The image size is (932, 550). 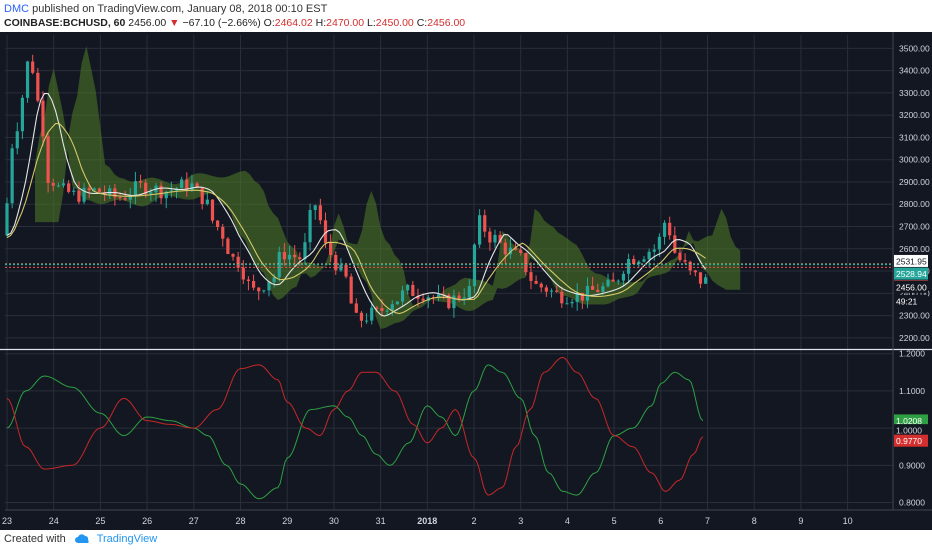 I want to click on price-tag-green: 2528.94, so click(x=911, y=274).